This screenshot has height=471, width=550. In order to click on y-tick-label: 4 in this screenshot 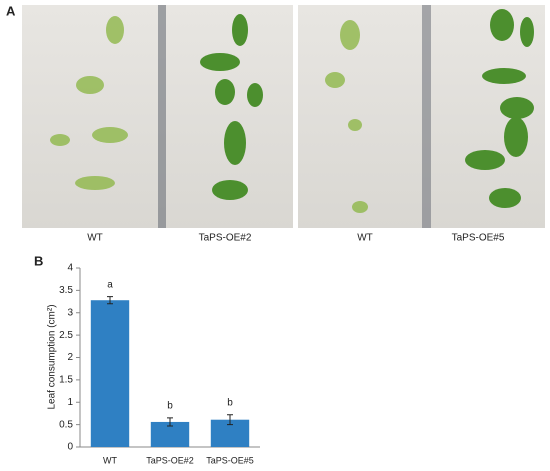, I will do `click(70, 268)`.